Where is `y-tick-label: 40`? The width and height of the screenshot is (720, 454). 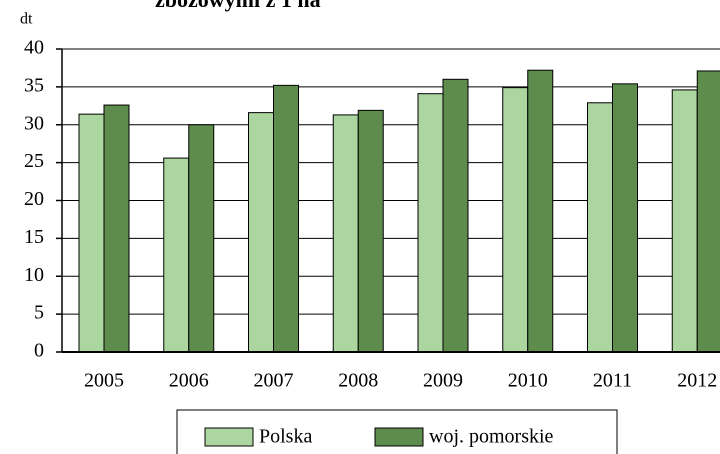
y-tick-label: 40 is located at coordinates (34, 48).